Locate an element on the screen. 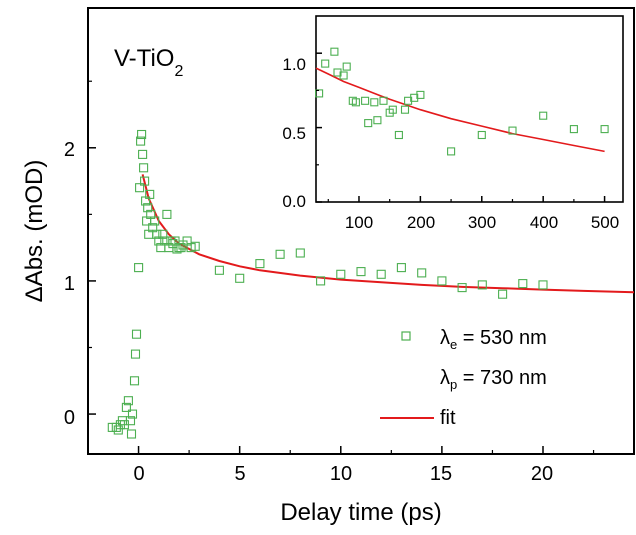 This screenshot has width=636, height=535. main-y-tick-labels: 0 1 2 is located at coordinates (69, 284).